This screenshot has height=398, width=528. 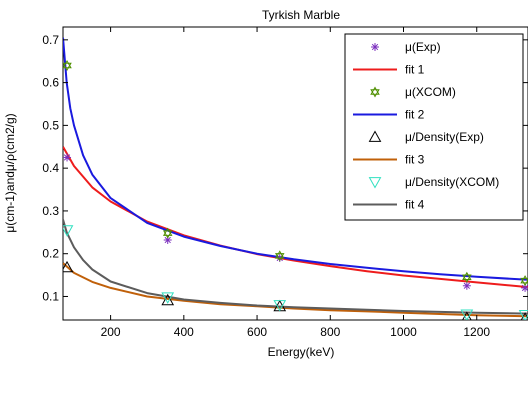 What do you see at coordinates (301, 15) in the screenshot?
I see `chart-title: Tyrkish Marble` at bounding box center [301, 15].